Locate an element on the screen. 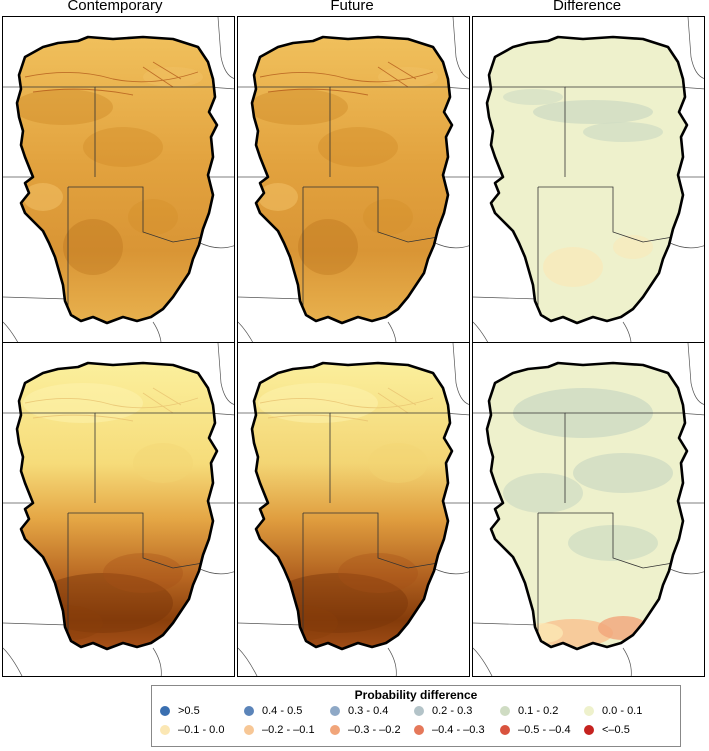  map-bottom-difference-svg is located at coordinates (588, 509).